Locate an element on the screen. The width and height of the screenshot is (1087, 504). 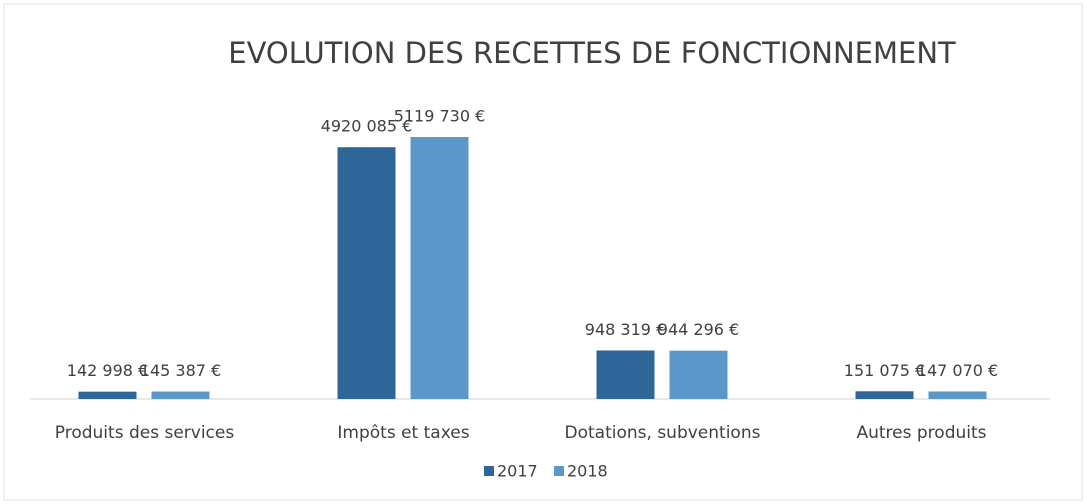
data-label: 147 070 € is located at coordinates (957, 370).